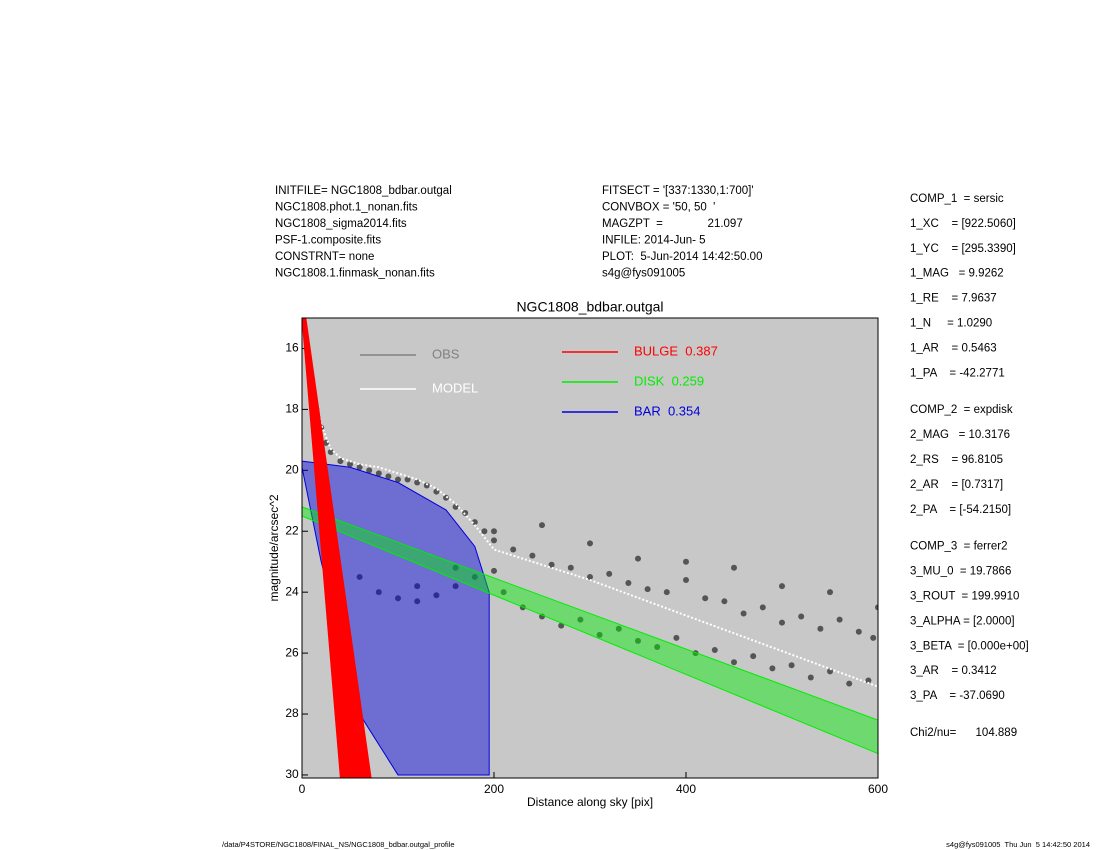 This screenshot has width=1100, height=850. What do you see at coordinates (274, 547) in the screenshot?
I see `y-axis-label: magnitude/arcsec^2` at bounding box center [274, 547].